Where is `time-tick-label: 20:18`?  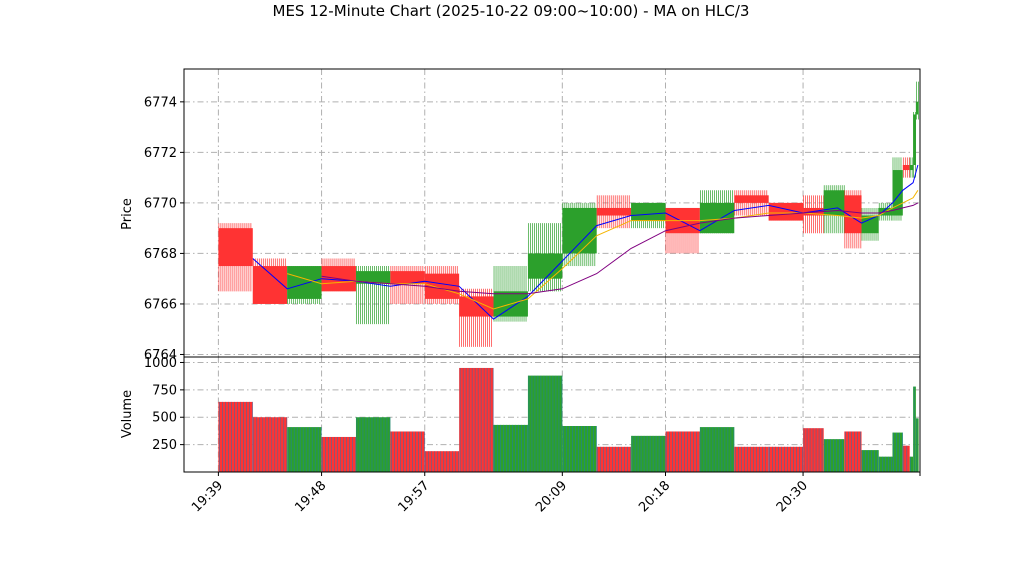 time-tick-label: 20:18 is located at coordinates (654, 496).